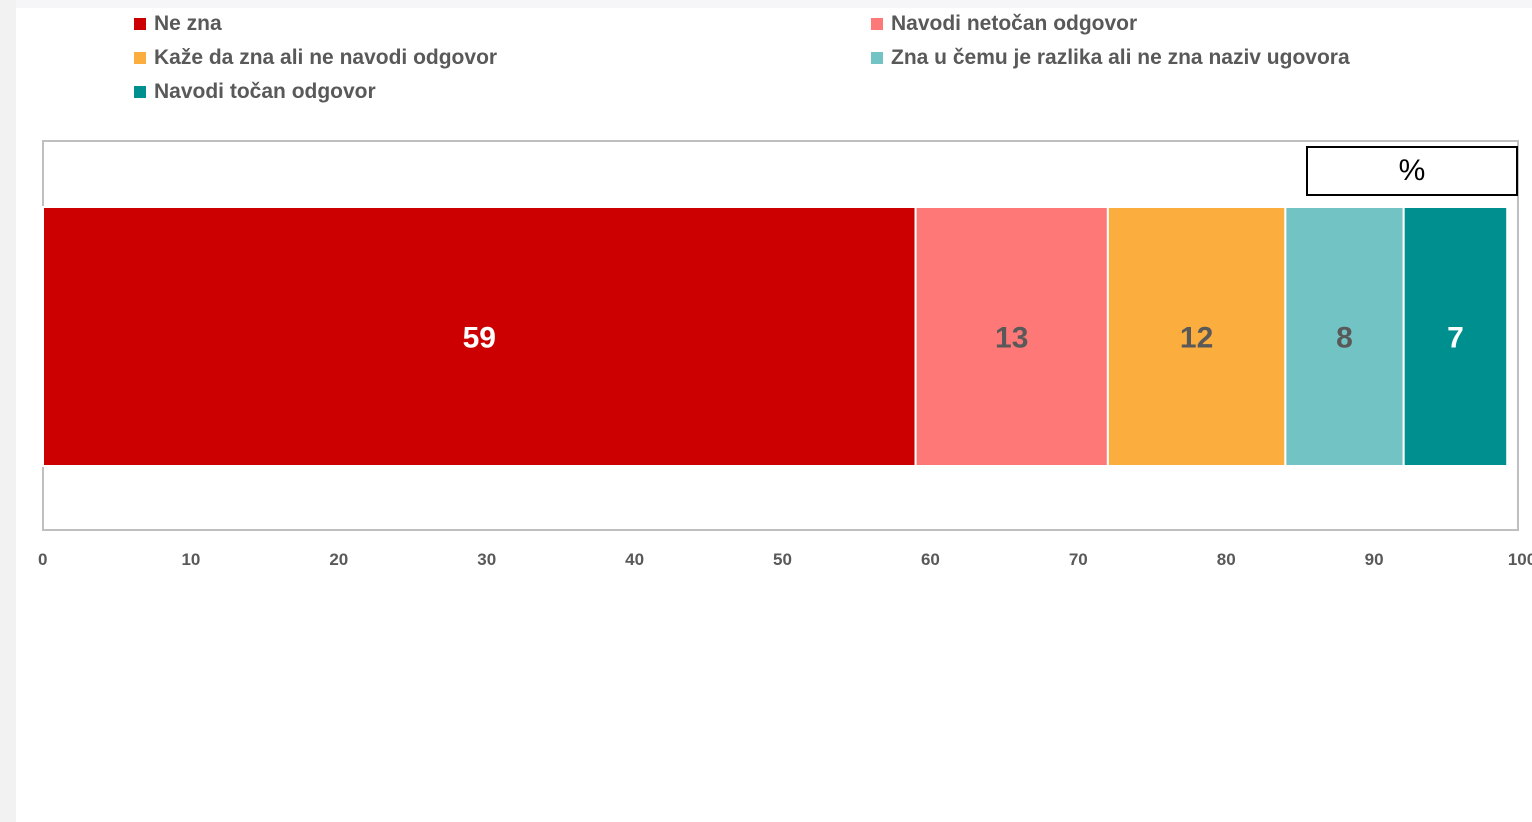 The width and height of the screenshot is (1532, 822). Describe the element at coordinates (188, 23) in the screenshot. I see `legend-label-ne-zna: Ne zna` at that location.